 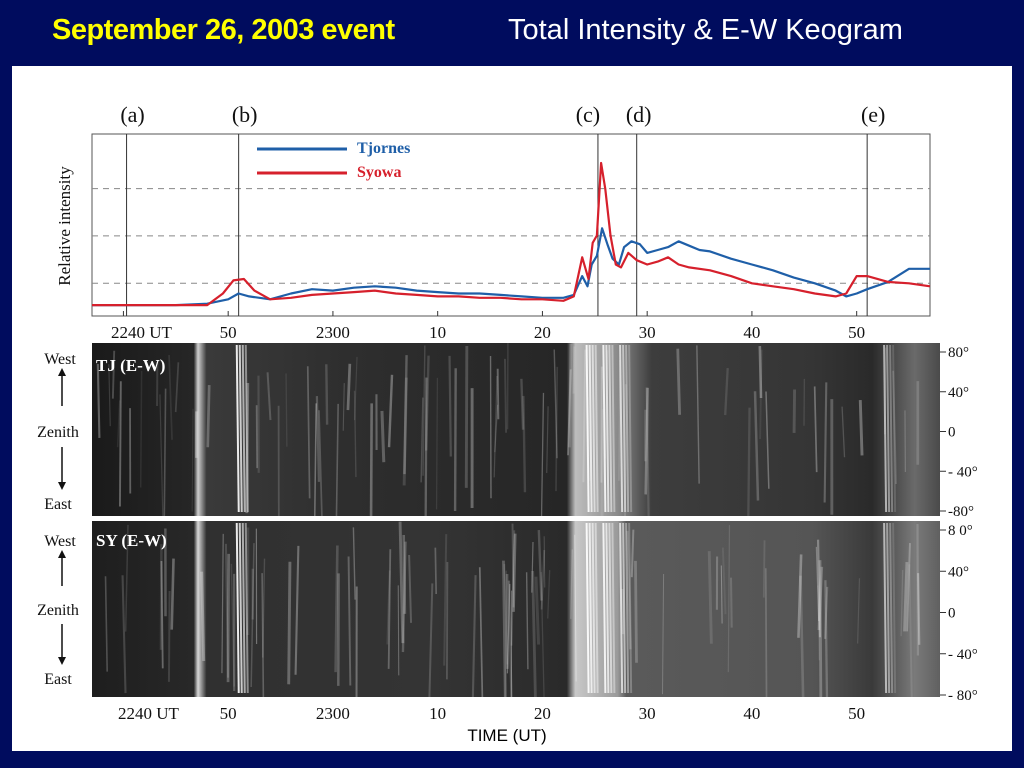 What do you see at coordinates (511, 267) in the screenshot?
I see `series-line-tjornes` at bounding box center [511, 267].